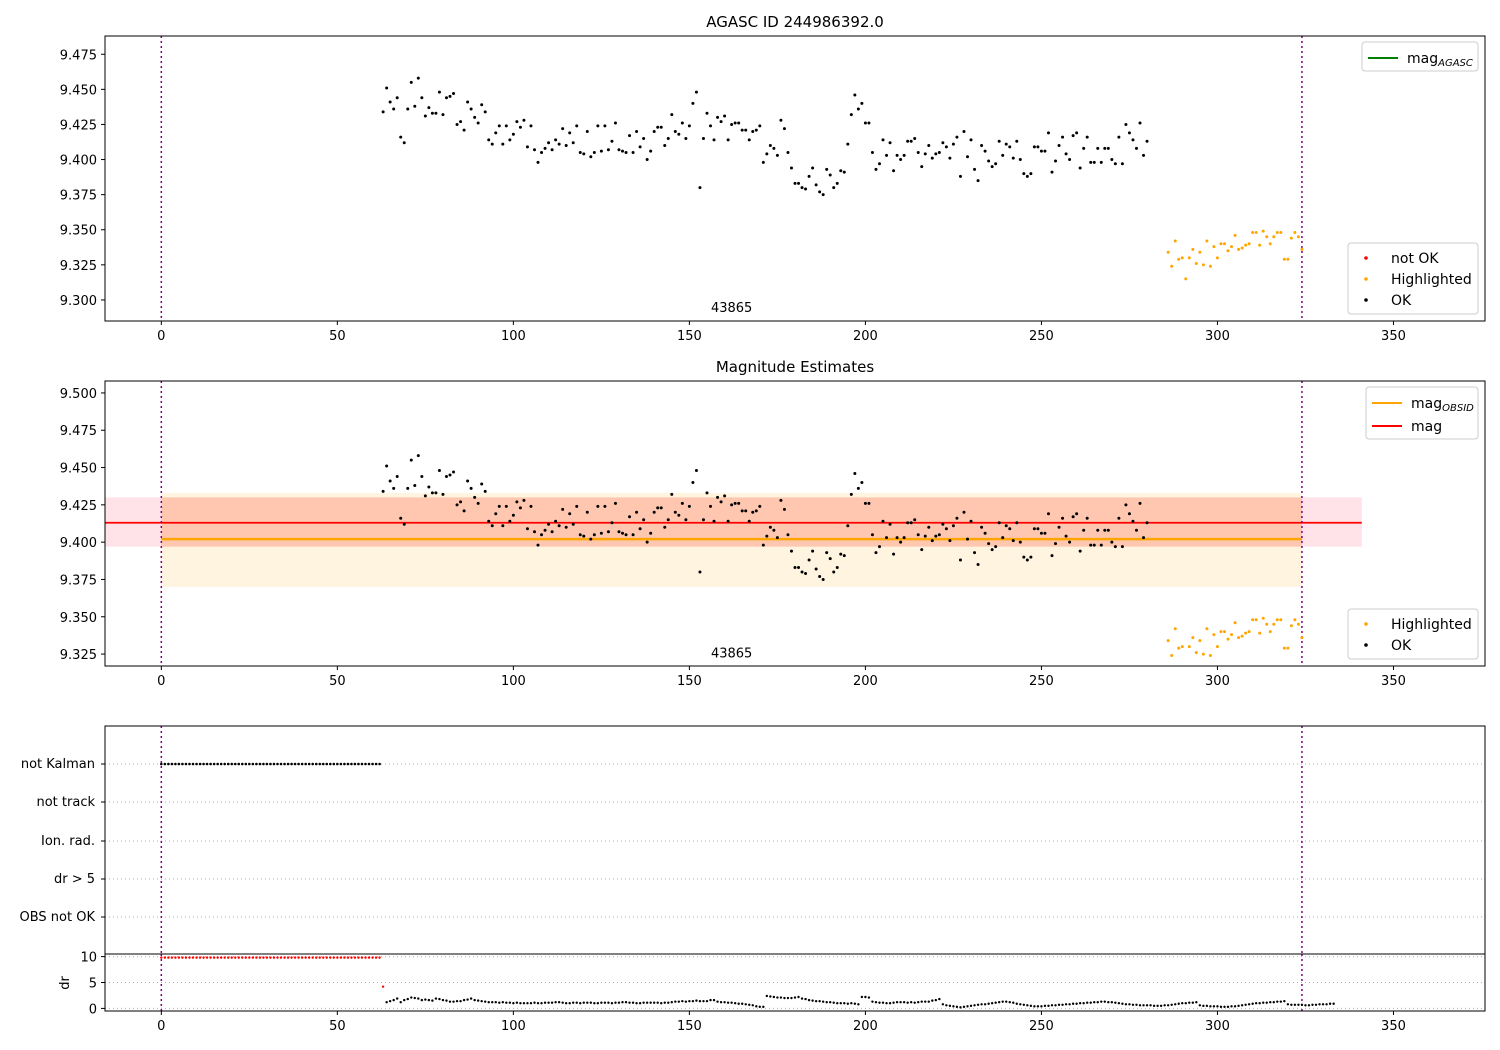  Describe the element at coordinates (88, 958) in the screenshot. I see `y-tick-label: 10` at that location.